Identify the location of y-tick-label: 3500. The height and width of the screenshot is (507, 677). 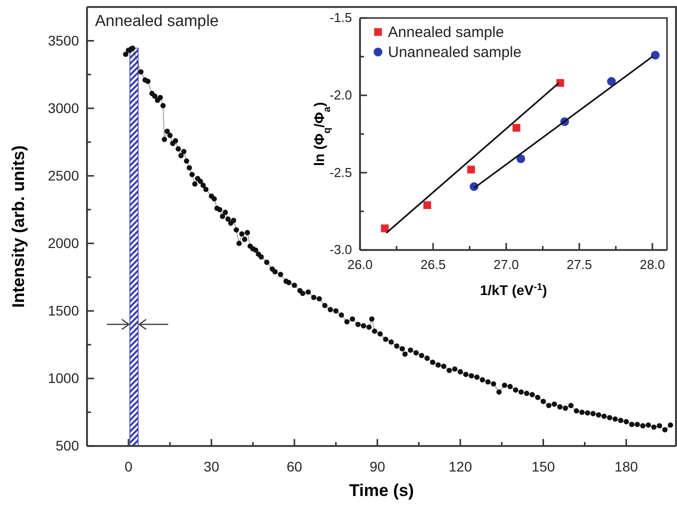
(64, 40).